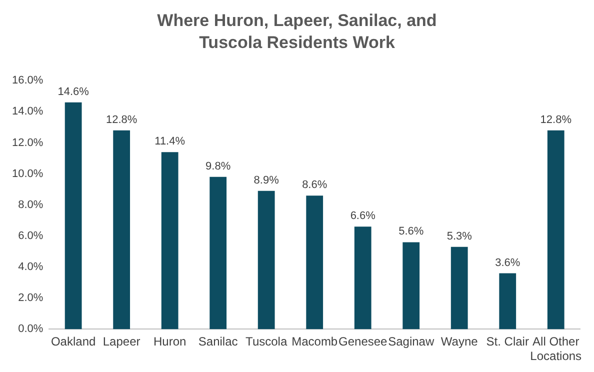 Image resolution: width=594 pixels, height=372 pixels. Describe the element at coordinates (411, 341) in the screenshot. I see `x-tick-label: Saginaw` at that location.